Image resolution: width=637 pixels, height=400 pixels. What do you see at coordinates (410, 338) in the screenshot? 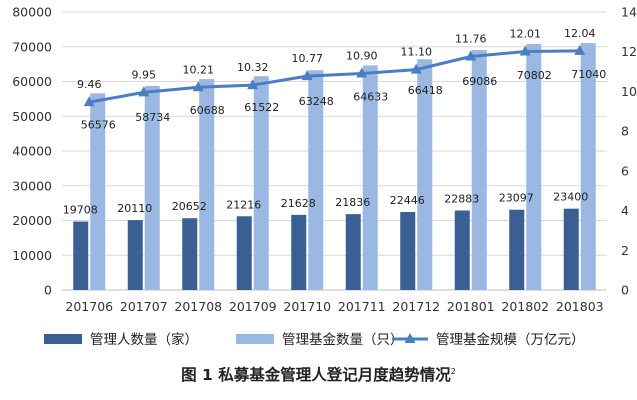
I see `legend-marker-triangle` at bounding box center [410, 338].